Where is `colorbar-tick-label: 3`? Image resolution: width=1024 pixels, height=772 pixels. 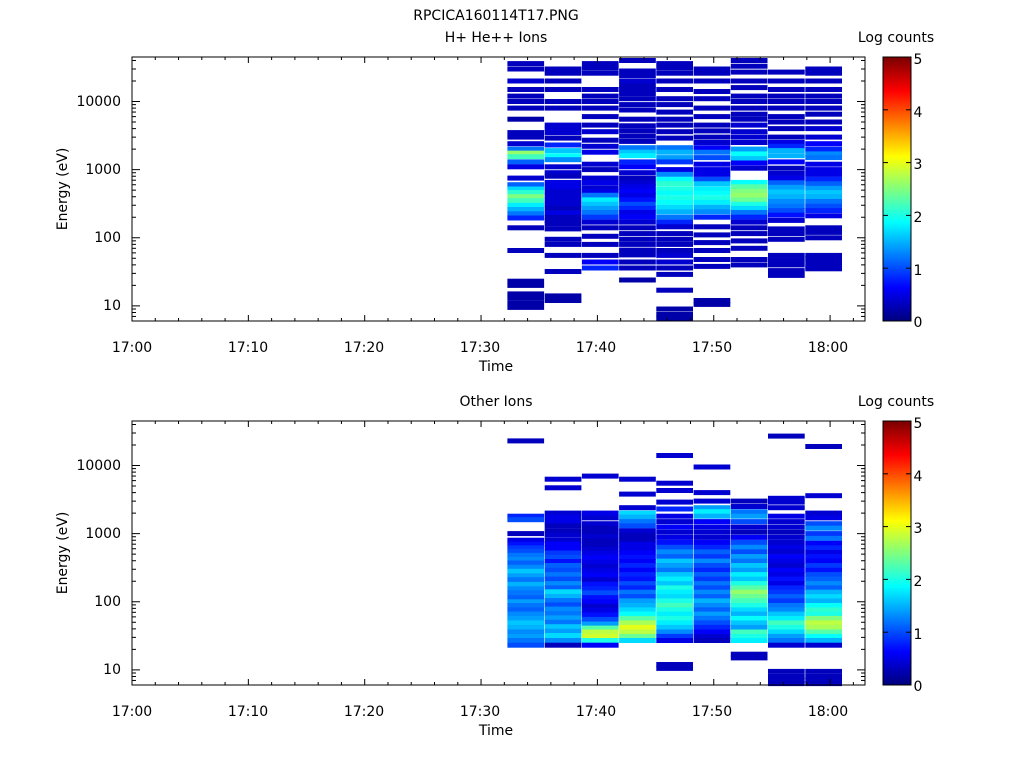
colorbar-tick-label: 3 is located at coordinates (918, 165).